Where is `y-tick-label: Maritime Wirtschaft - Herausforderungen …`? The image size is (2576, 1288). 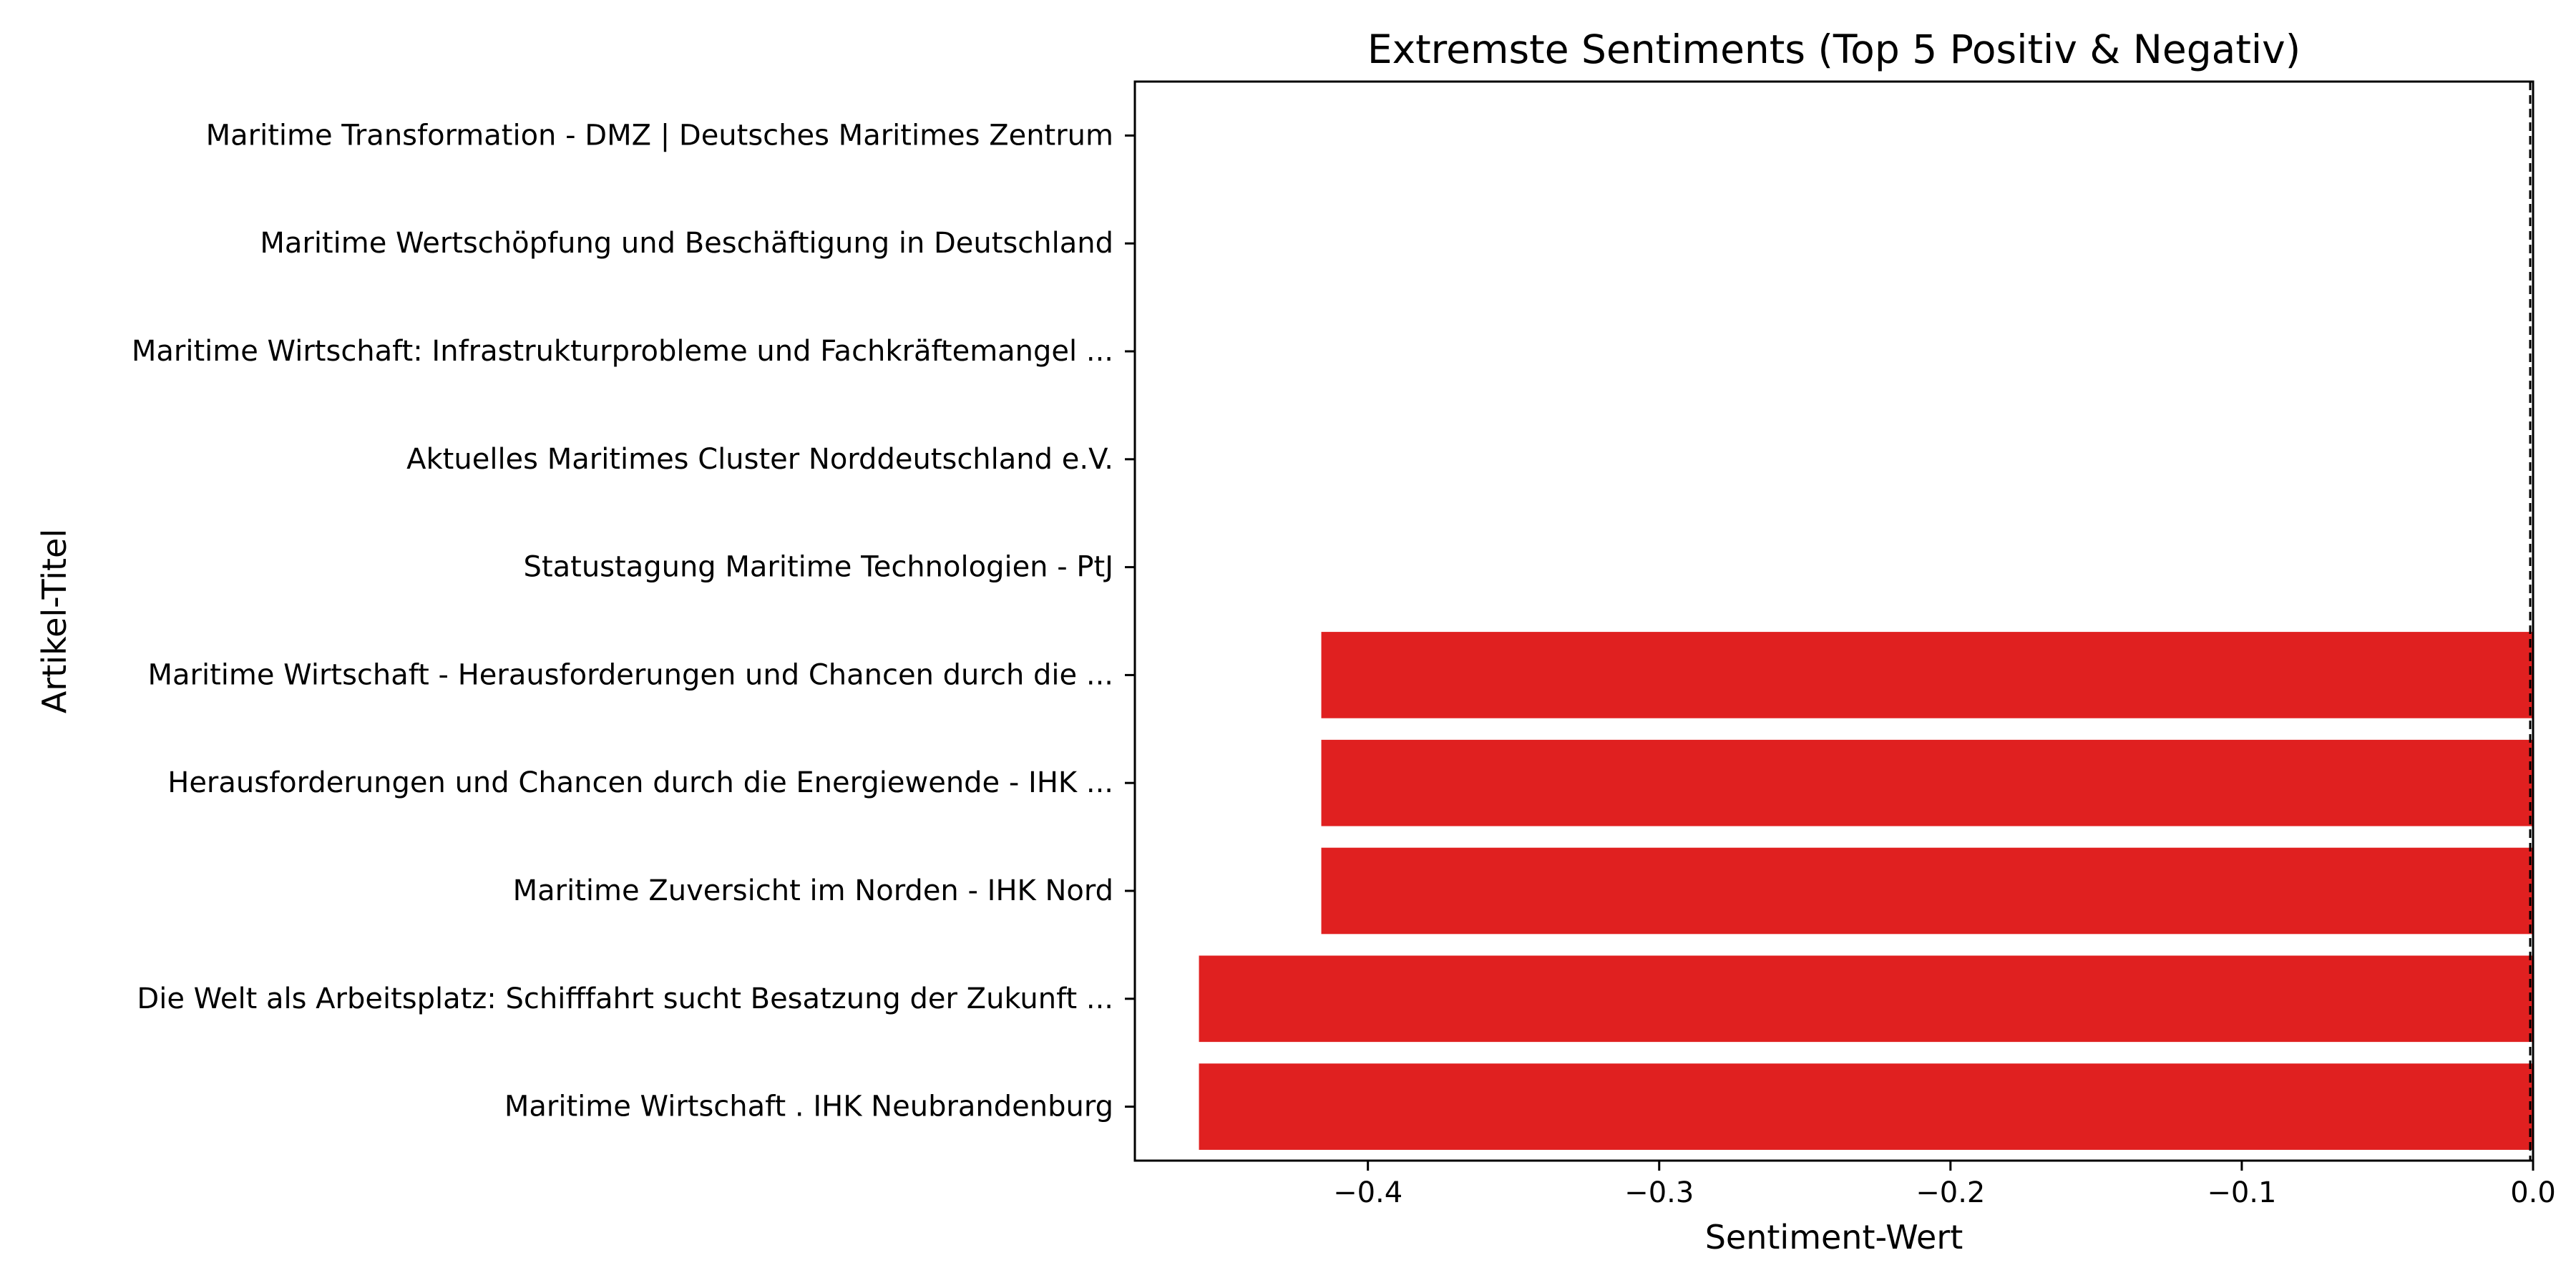
y-tick-label: Maritime Wirtschaft - Herausforderungen … is located at coordinates (630, 674).